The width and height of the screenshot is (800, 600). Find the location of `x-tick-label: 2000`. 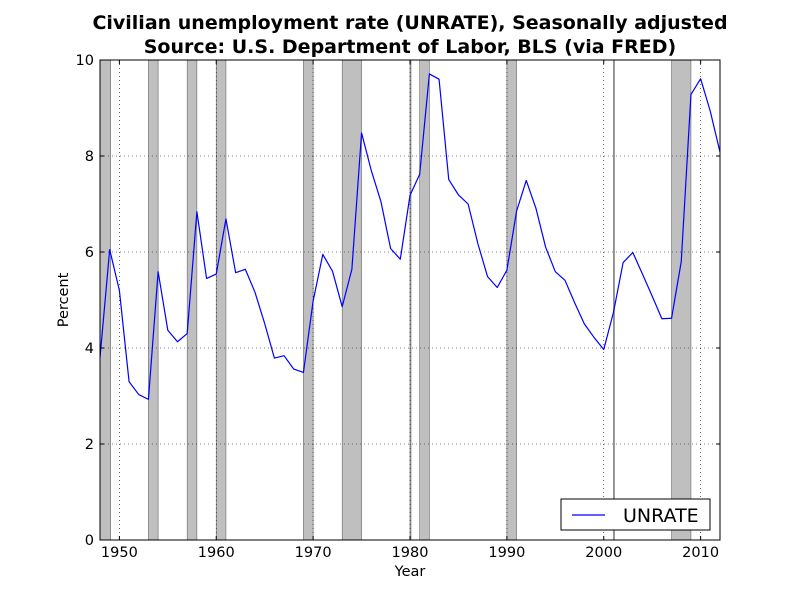

x-tick-label: 2000 is located at coordinates (603, 553).